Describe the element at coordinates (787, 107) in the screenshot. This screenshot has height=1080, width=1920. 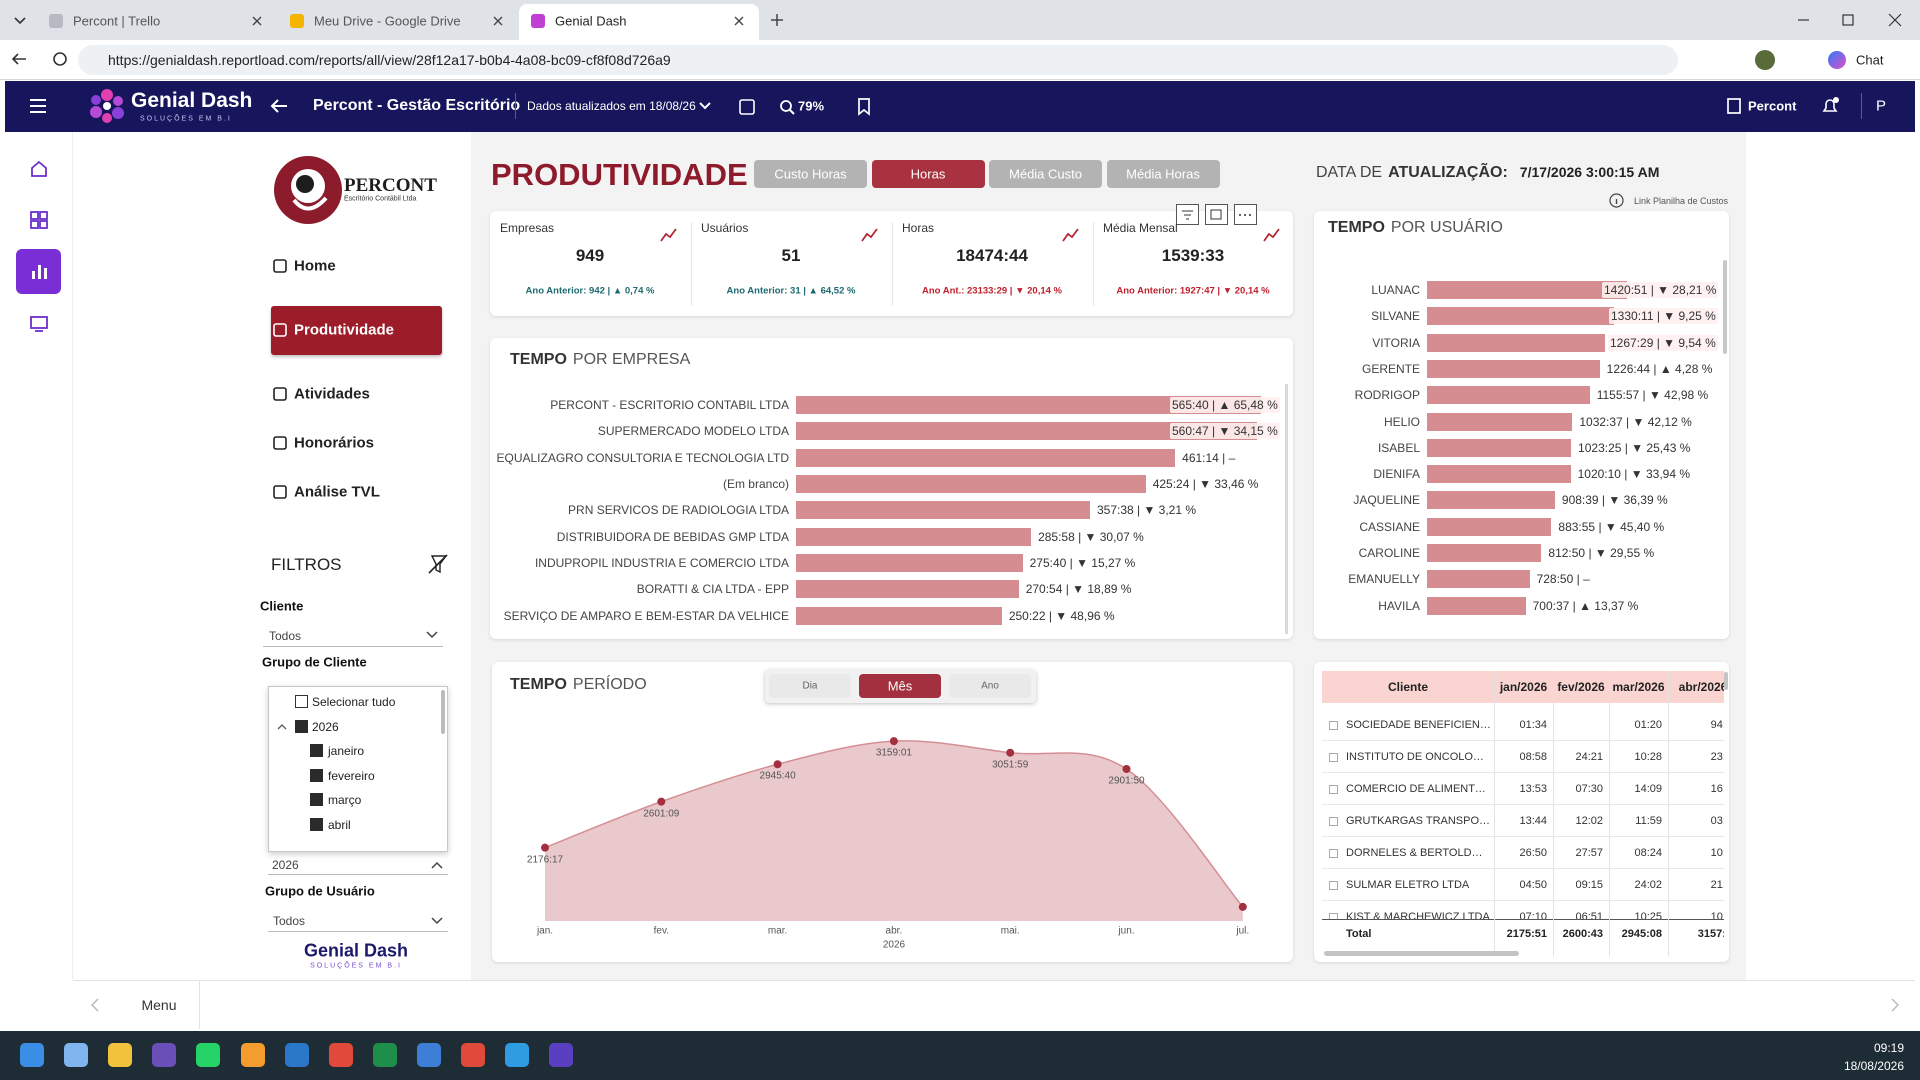
I see `zoom-icon` at that location.